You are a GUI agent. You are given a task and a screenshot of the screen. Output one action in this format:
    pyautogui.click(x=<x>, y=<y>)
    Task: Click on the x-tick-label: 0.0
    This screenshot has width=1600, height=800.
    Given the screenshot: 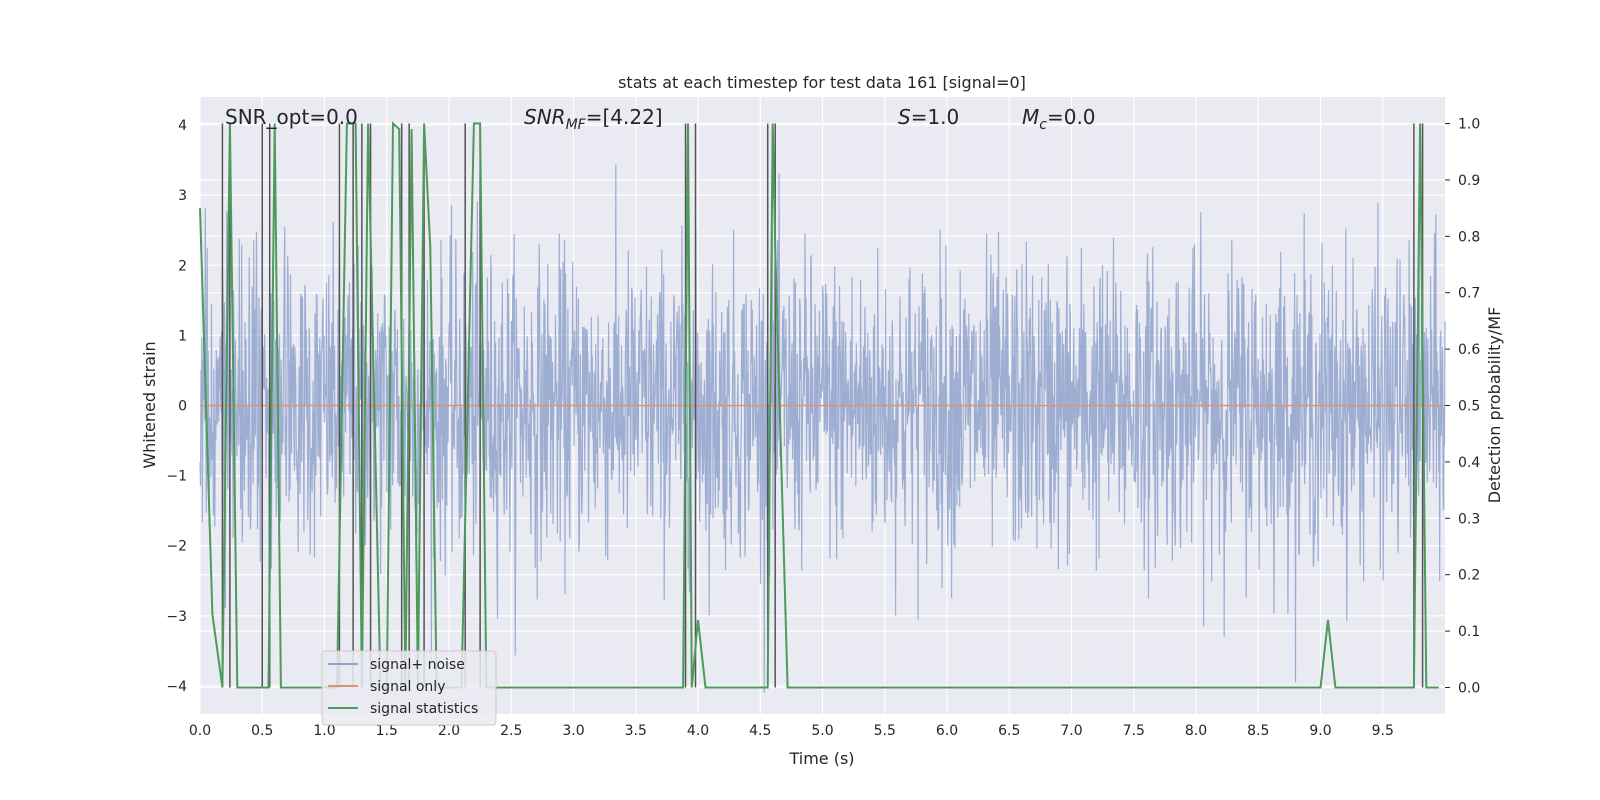 What is the action you would take?
    pyautogui.click(x=200, y=731)
    